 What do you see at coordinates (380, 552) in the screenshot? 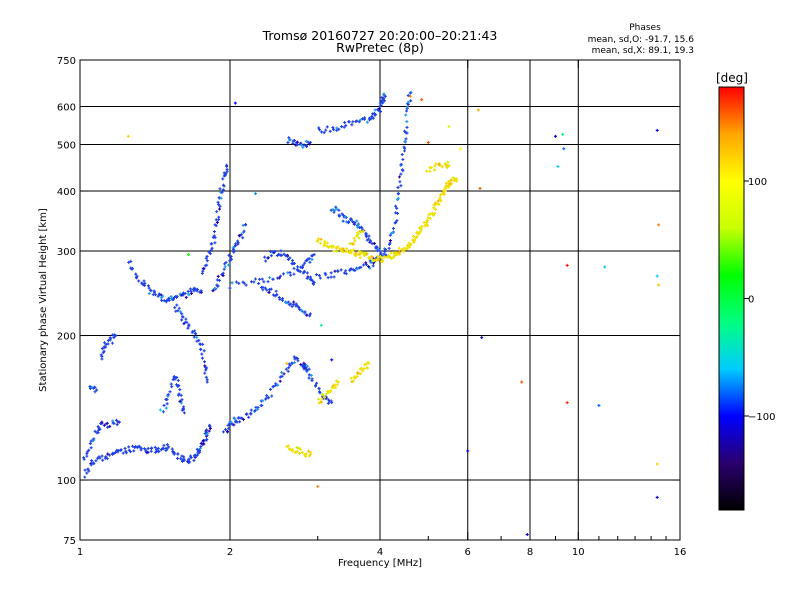
I see `x-tick-label: 4` at bounding box center [380, 552].